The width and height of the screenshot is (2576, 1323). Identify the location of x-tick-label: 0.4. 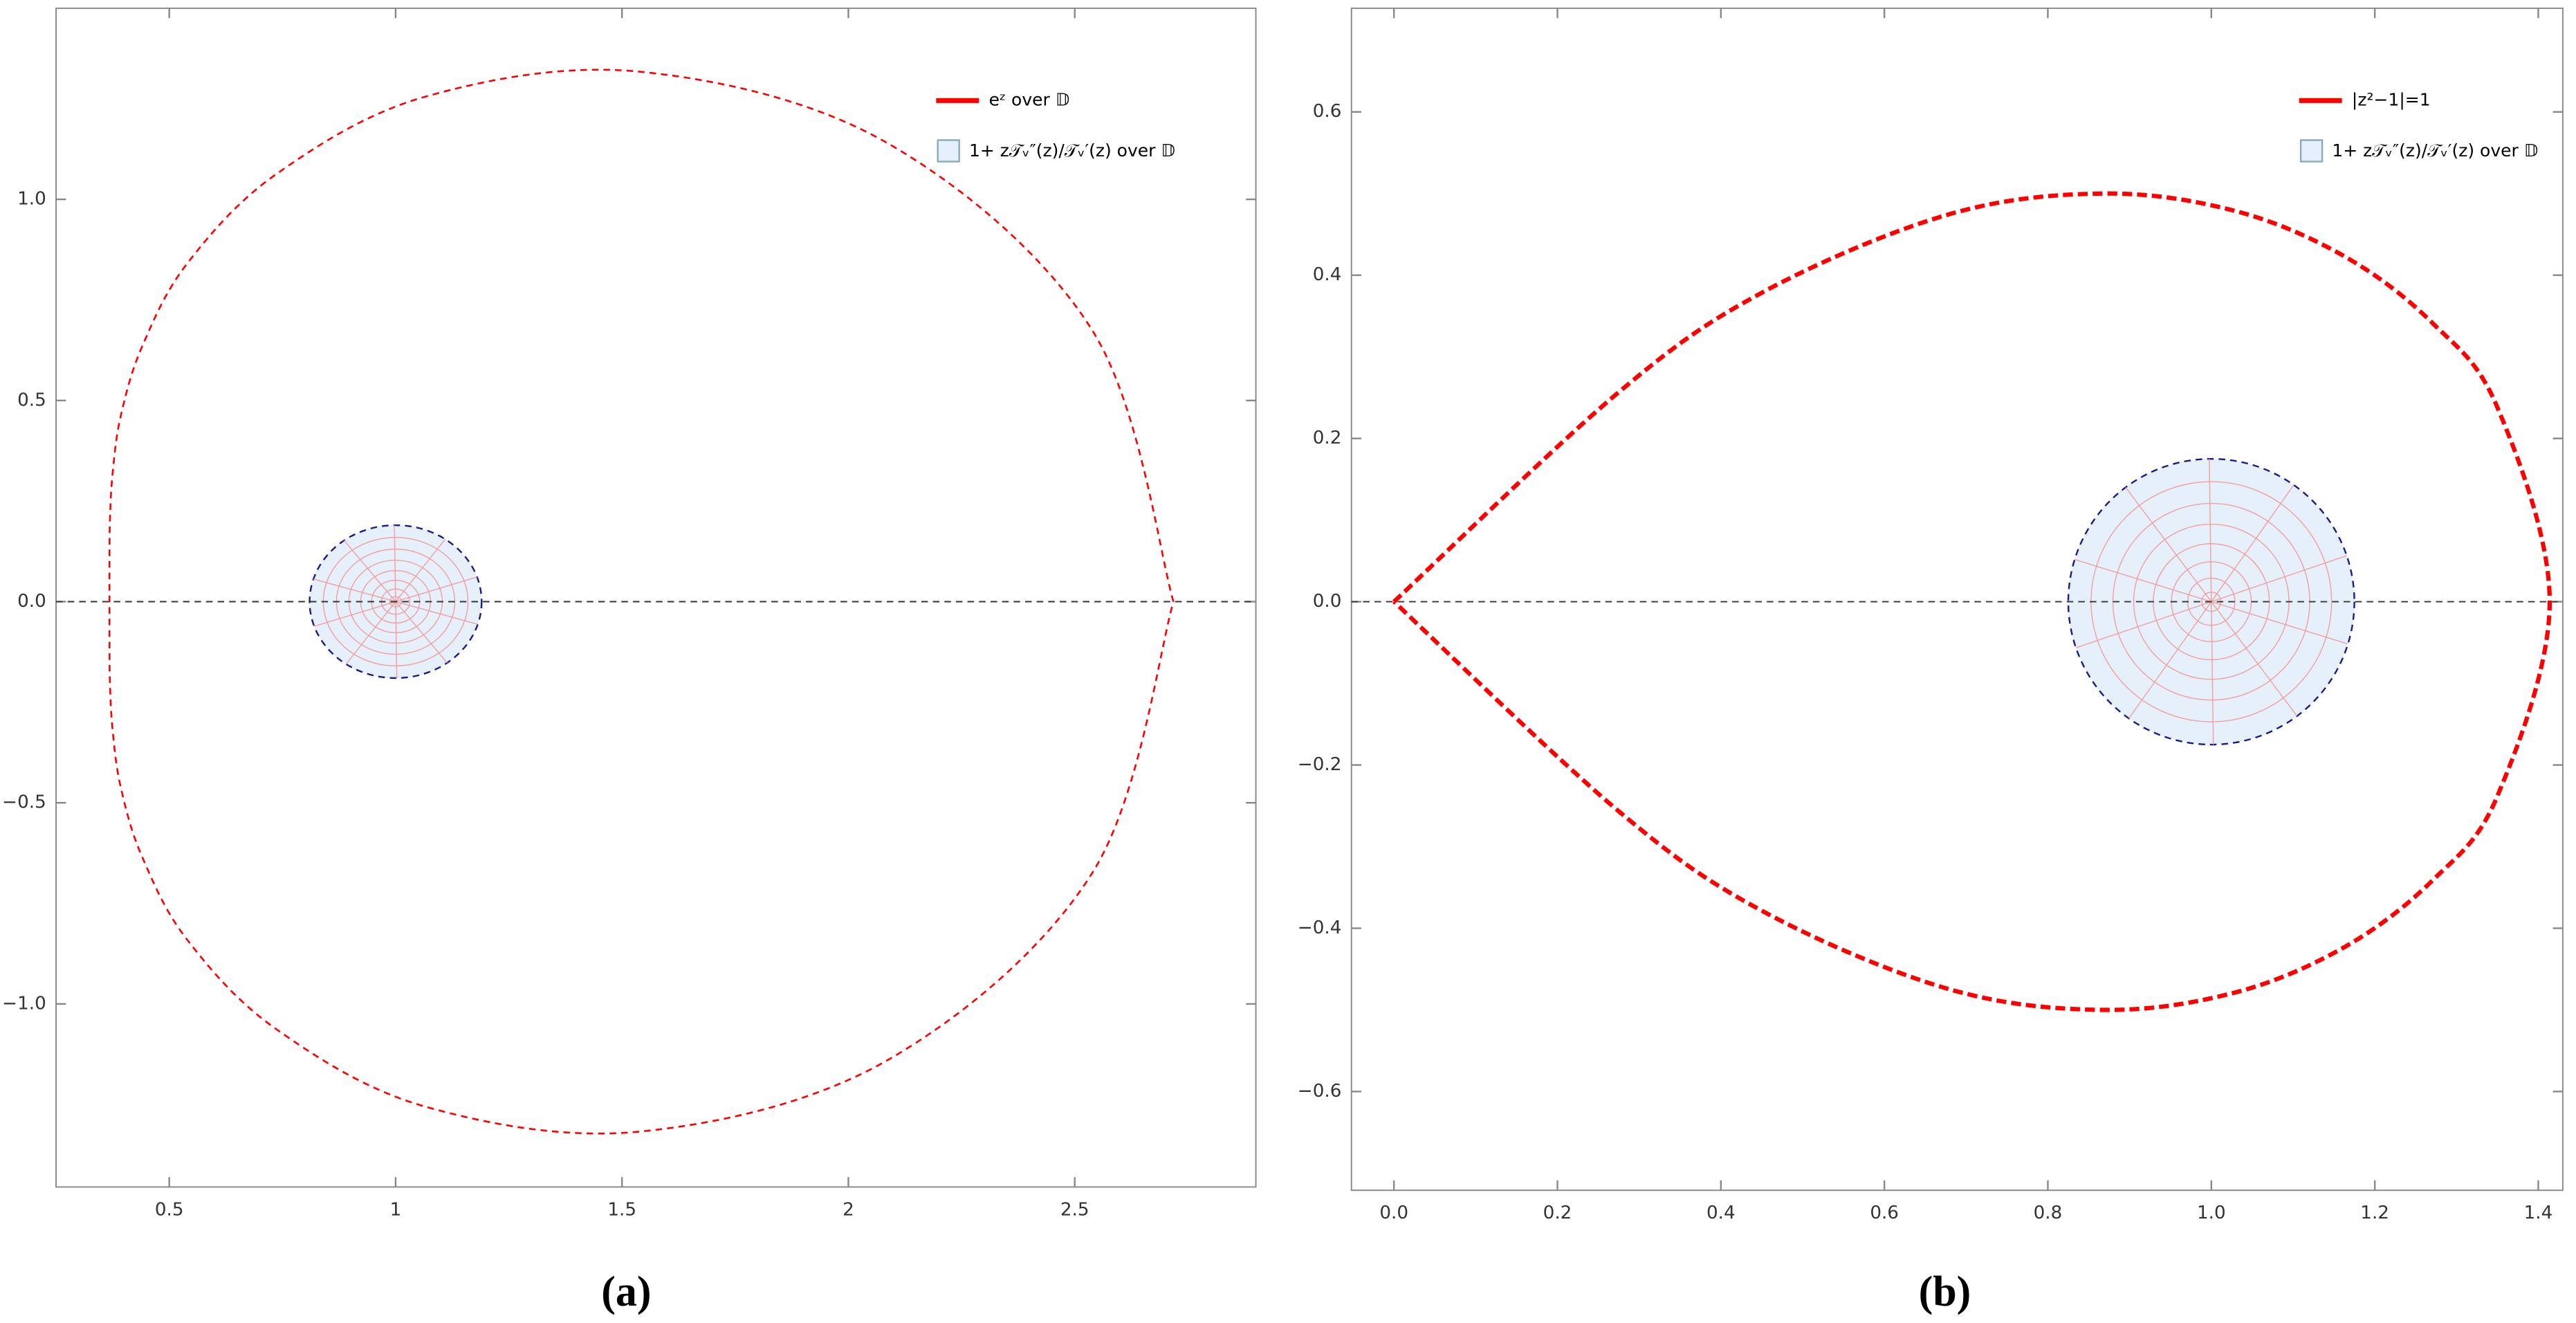
(1721, 1213).